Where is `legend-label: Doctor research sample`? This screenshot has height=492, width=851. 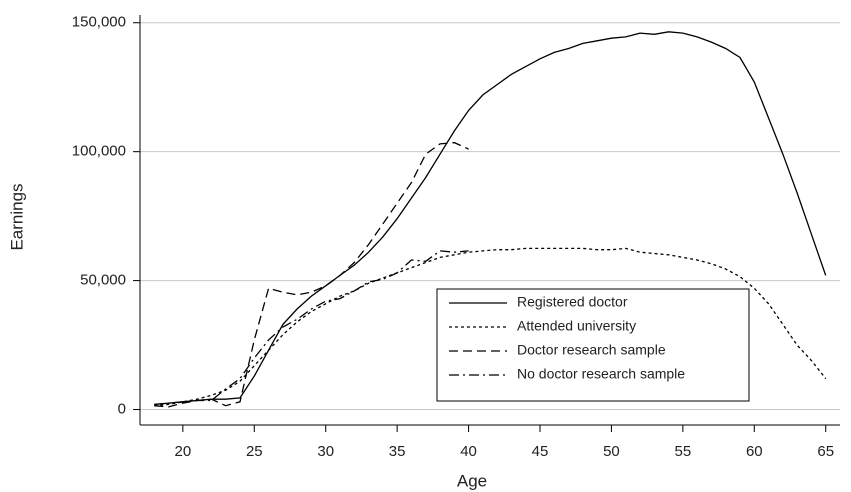 legend-label: Doctor research sample is located at coordinates (591, 350).